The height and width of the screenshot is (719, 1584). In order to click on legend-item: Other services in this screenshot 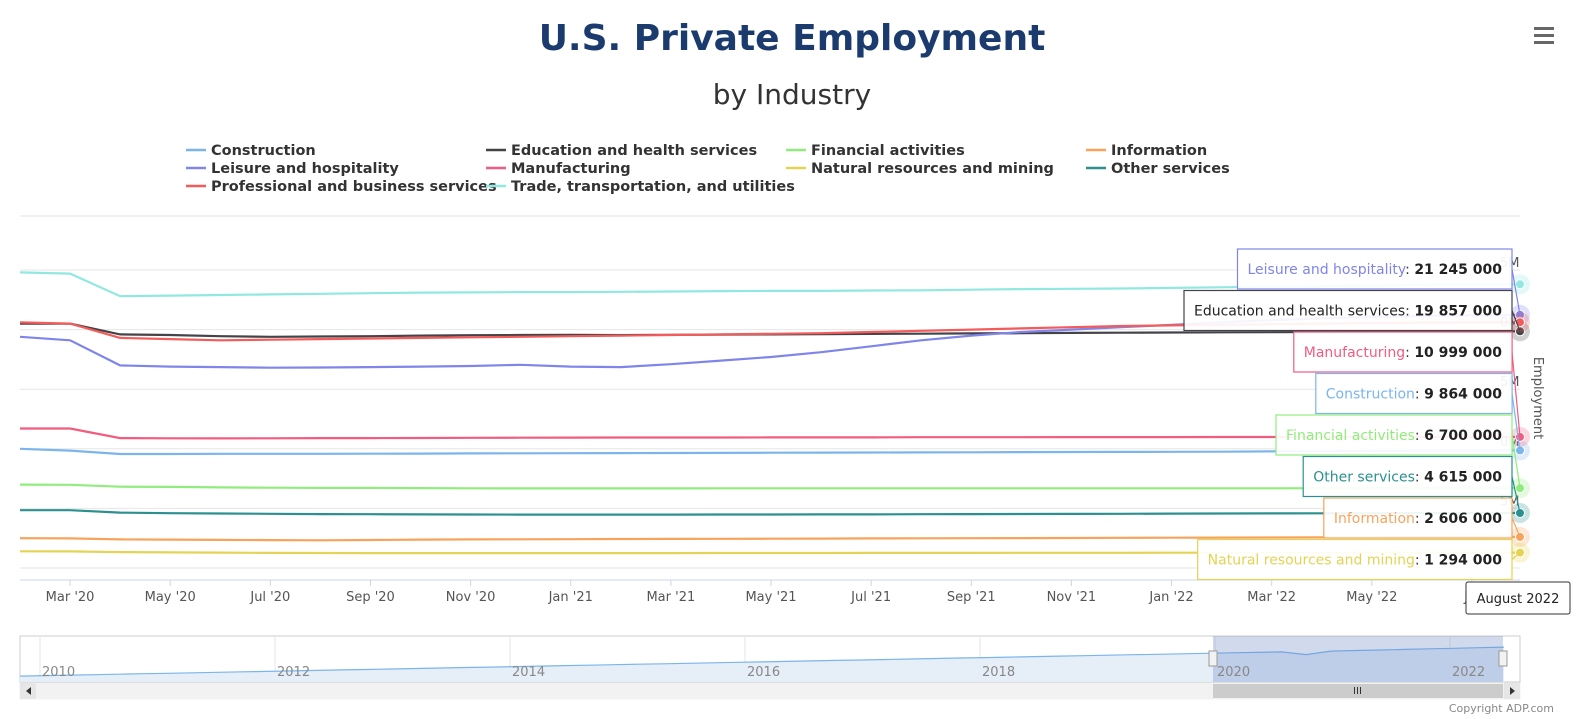, I will do `click(1158, 169)`.